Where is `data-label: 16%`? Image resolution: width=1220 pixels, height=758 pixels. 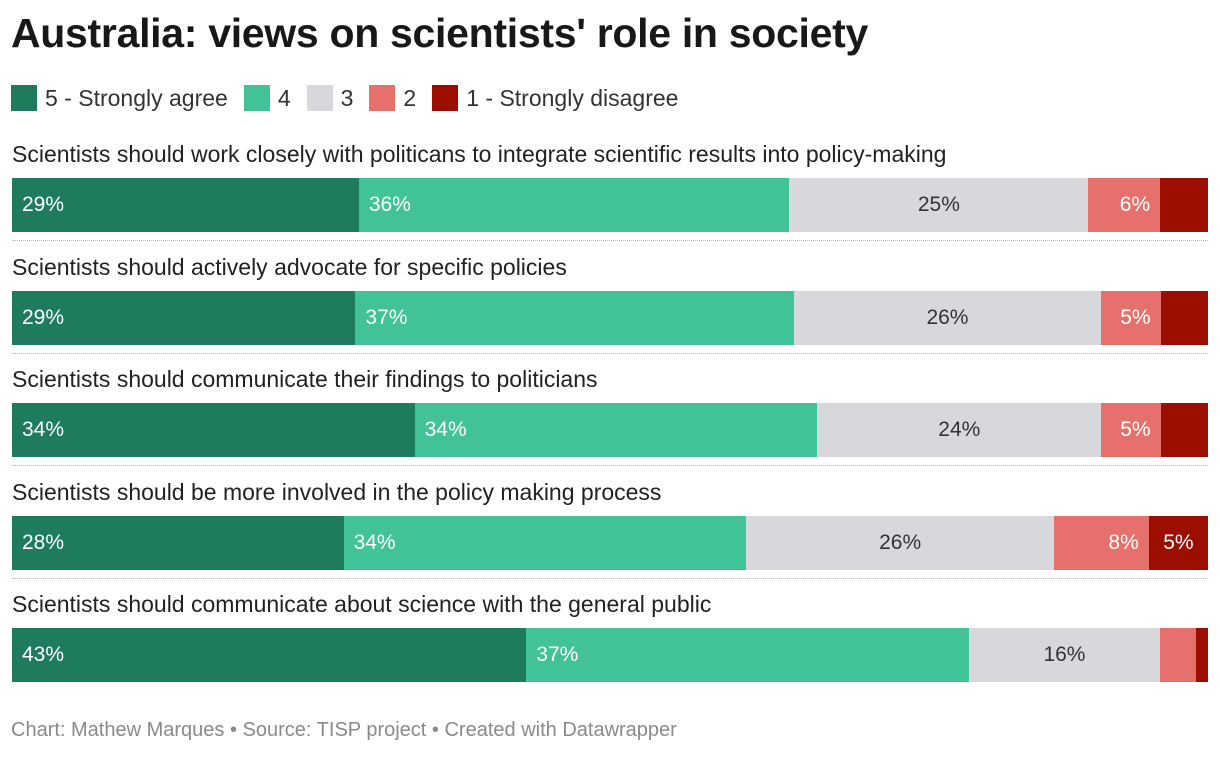 data-label: 16% is located at coordinates (1064, 654).